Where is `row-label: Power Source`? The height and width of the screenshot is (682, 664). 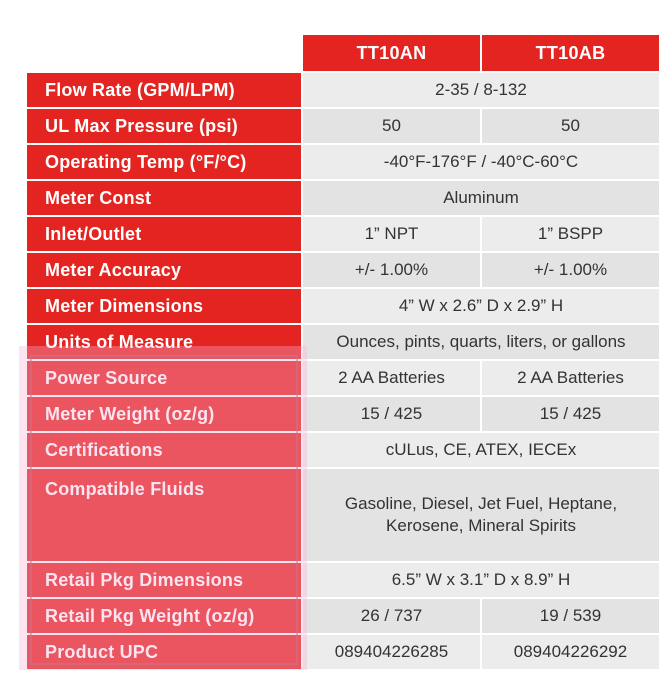 row-label: Power Source is located at coordinates (164, 378).